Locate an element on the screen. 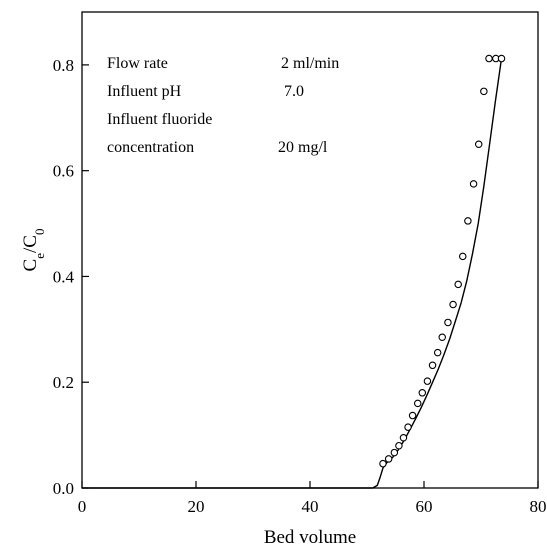  x-axis-ticks: 0 20 40 60 80 is located at coordinates (312, 498).